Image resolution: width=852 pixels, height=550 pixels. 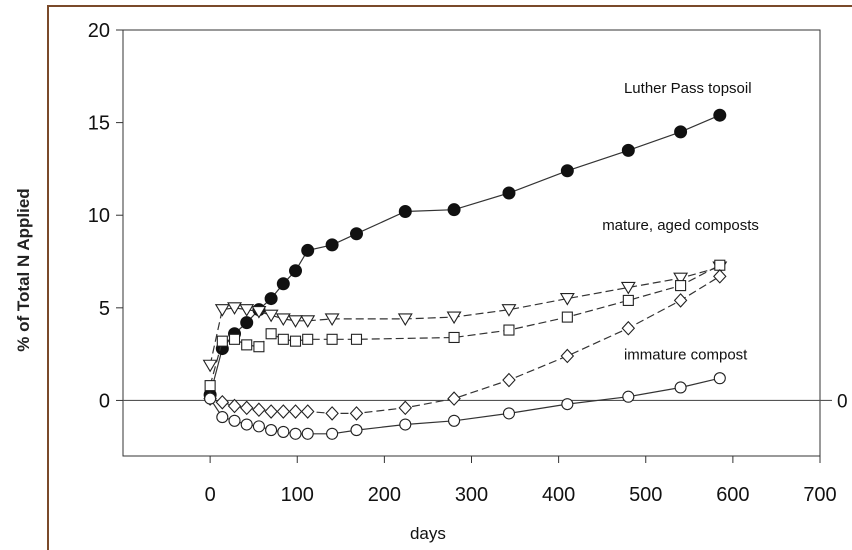 What do you see at coordinates (99, 124) in the screenshot?
I see `y-tick-label: 15` at bounding box center [99, 124].